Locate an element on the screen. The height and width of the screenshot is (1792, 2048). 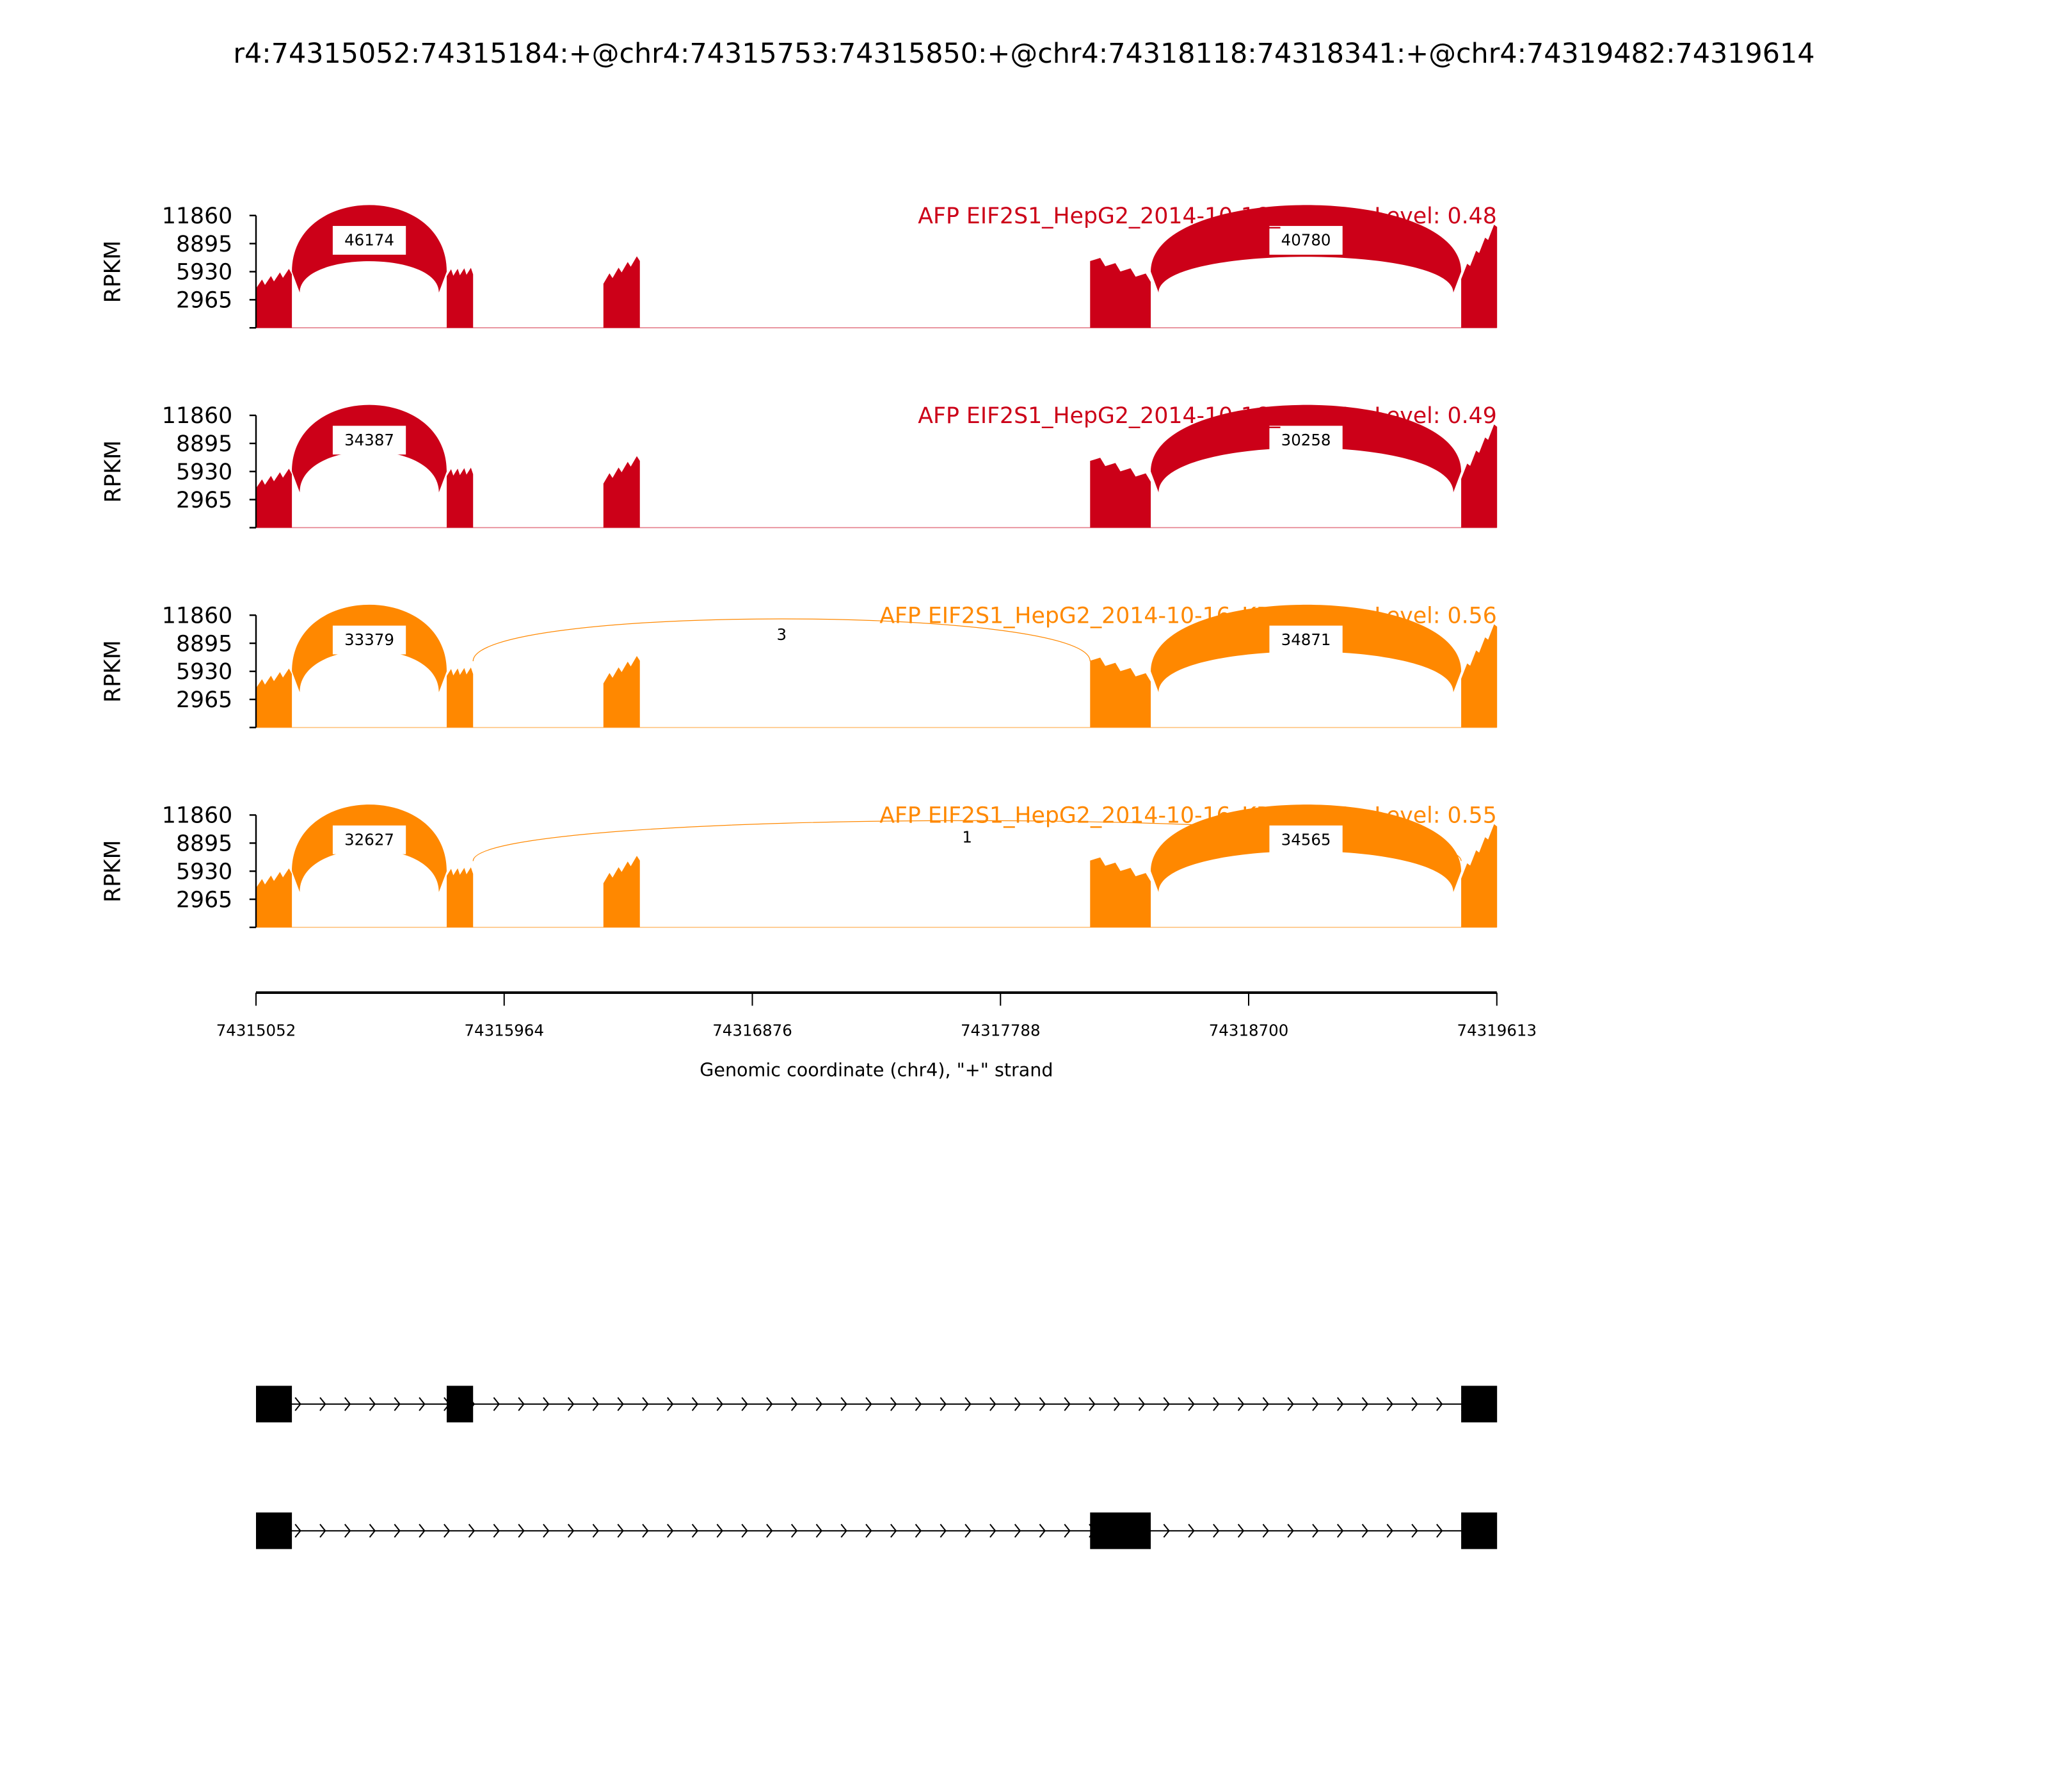
junction-count: 3 is located at coordinates (781, 634).